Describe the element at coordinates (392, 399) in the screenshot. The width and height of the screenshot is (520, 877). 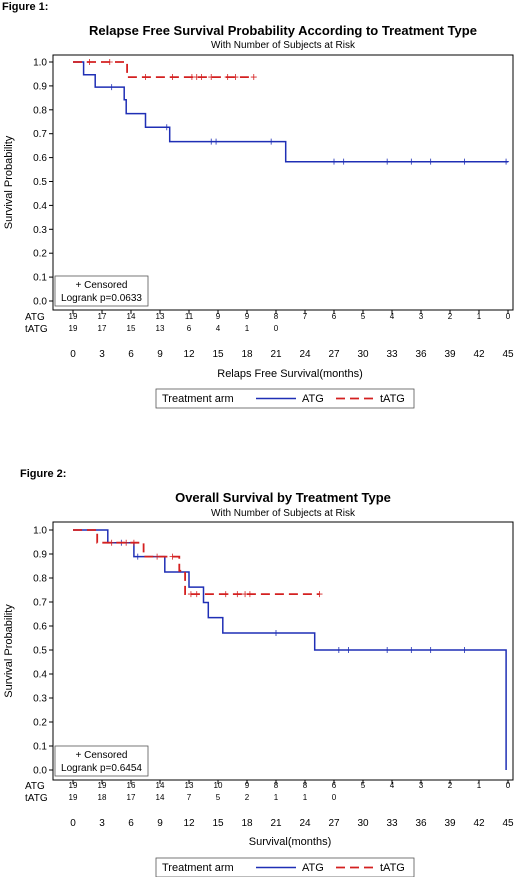
I see `legend-label-tatg: tATG` at that location.